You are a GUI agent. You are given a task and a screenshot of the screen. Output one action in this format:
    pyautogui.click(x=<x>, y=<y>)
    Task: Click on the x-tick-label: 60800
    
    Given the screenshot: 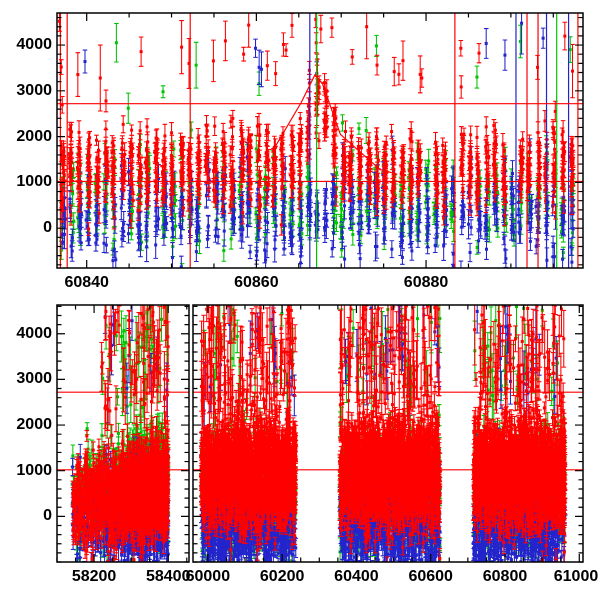 What is the action you would take?
    pyautogui.click(x=505, y=576)
    